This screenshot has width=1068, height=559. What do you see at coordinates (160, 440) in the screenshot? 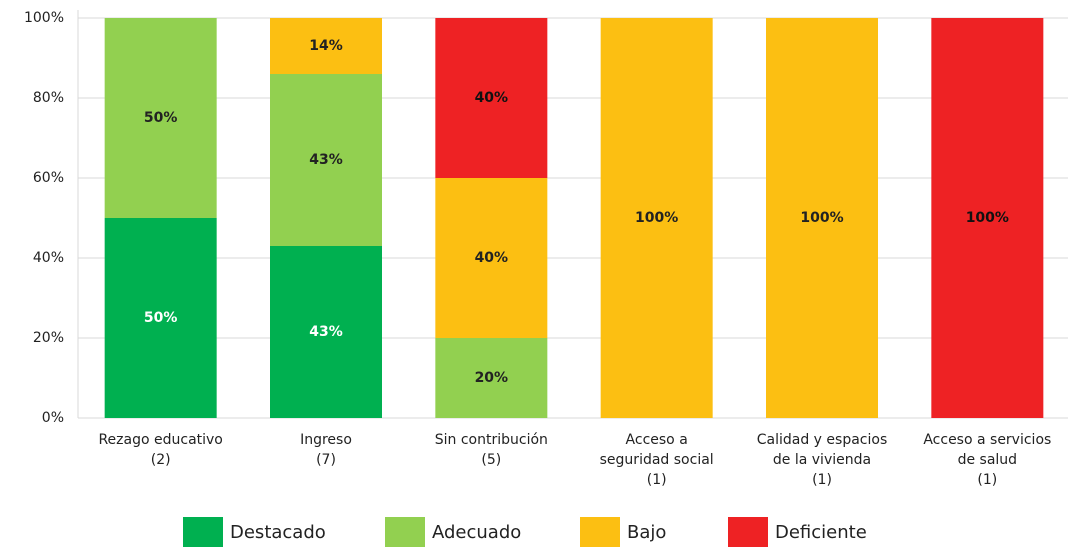
I see `x-tick-label-line: Rezago educativo` at bounding box center [160, 440].